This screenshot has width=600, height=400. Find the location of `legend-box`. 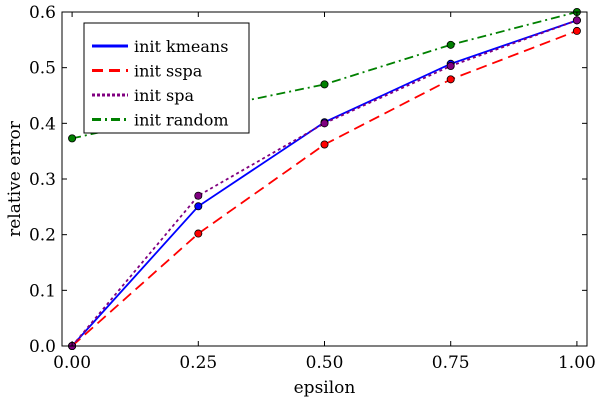

legend-box is located at coordinates (166, 78).